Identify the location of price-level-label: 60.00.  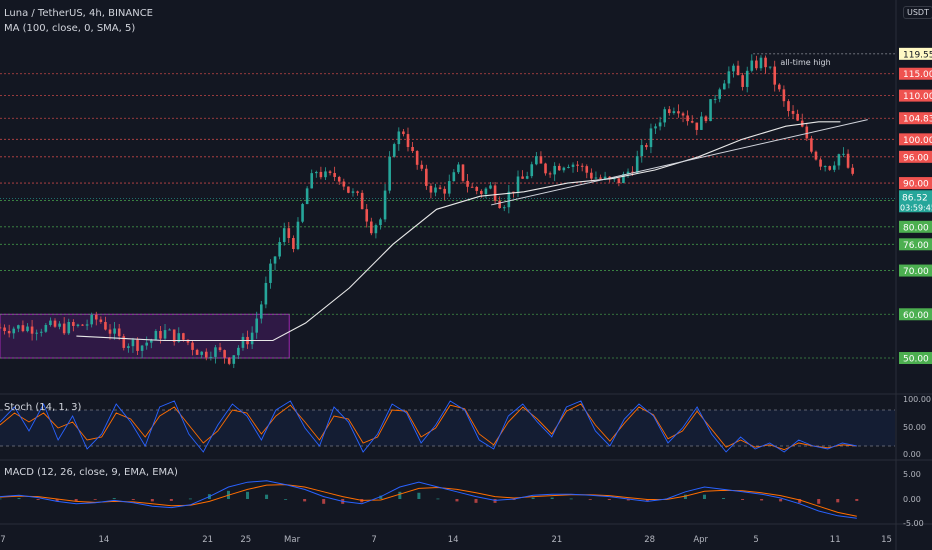
(916, 316).